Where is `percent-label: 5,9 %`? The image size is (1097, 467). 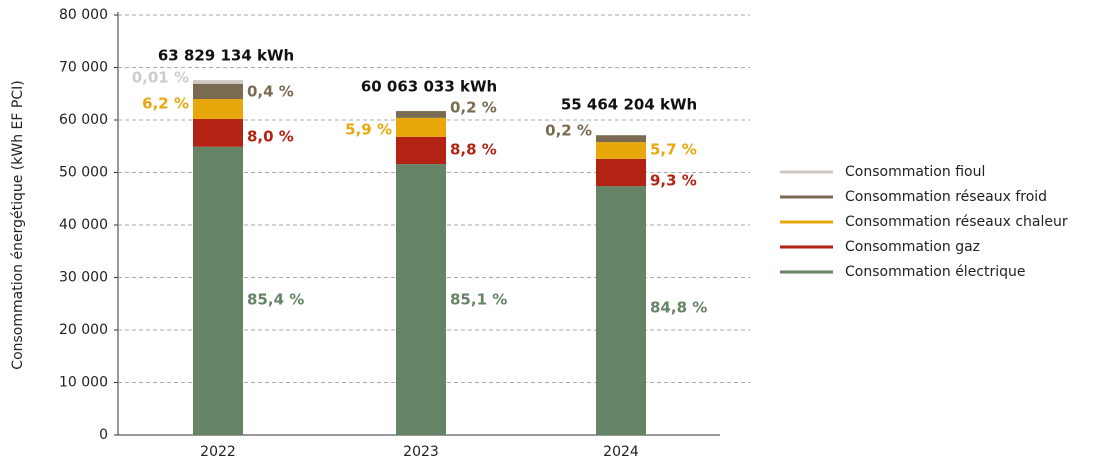
percent-label: 5,9 % is located at coordinates (368, 130).